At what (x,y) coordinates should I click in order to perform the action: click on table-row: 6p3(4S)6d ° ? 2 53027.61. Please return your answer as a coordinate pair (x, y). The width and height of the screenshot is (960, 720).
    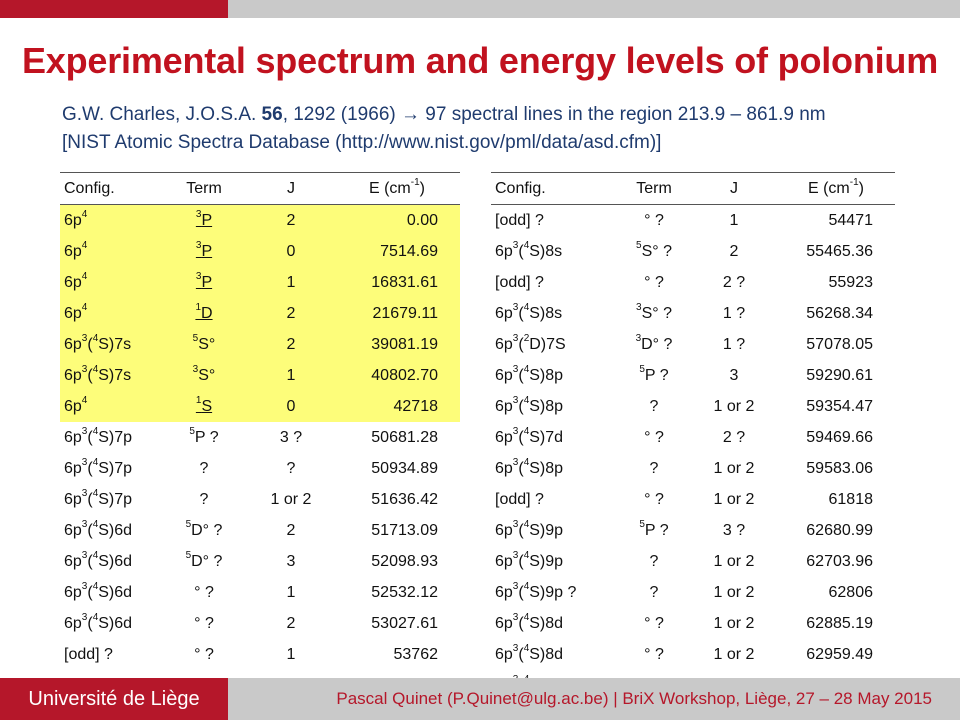
    Looking at the image, I should click on (260, 623).